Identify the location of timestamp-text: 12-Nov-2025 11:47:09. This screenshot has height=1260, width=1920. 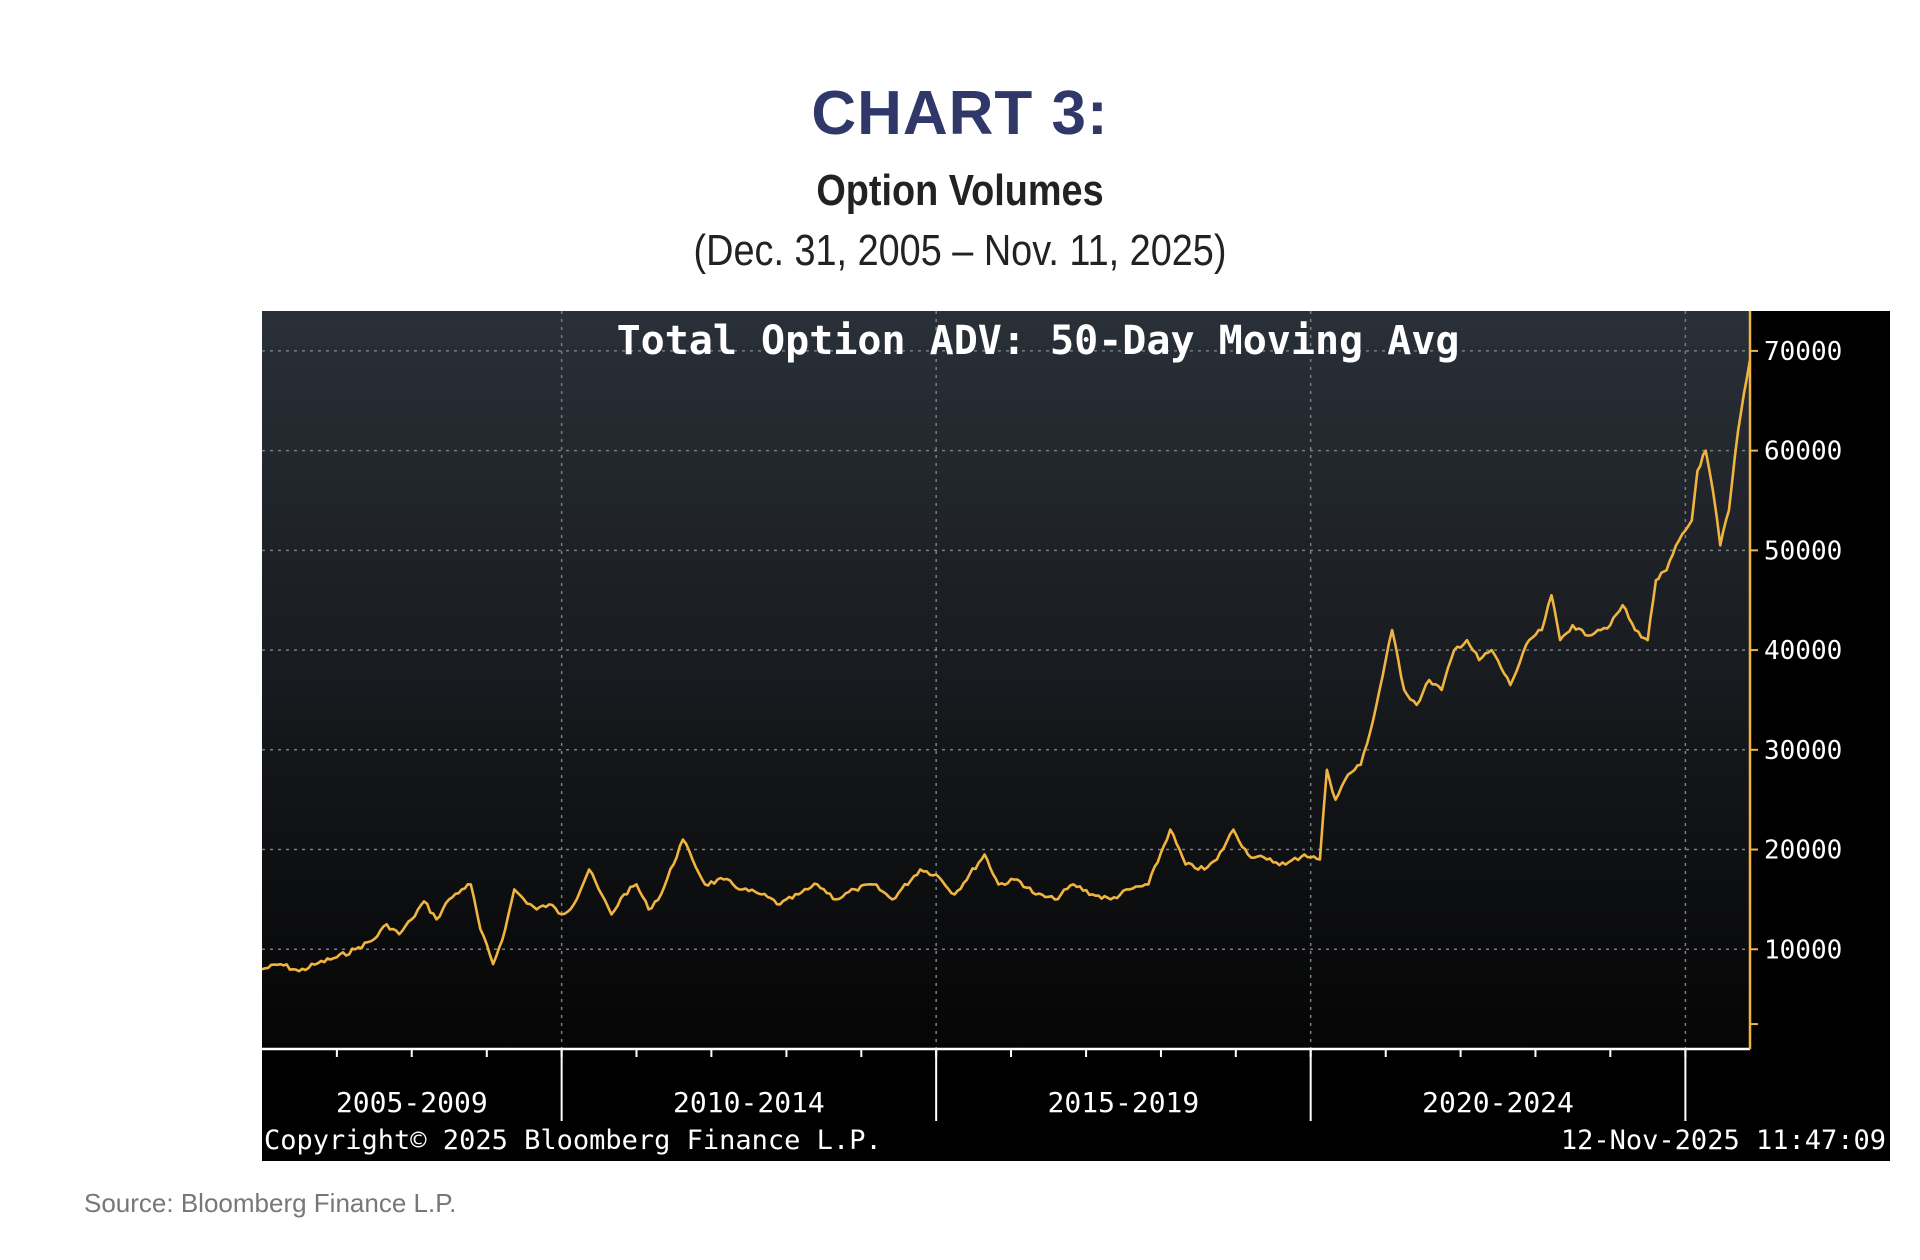
(1723, 1140).